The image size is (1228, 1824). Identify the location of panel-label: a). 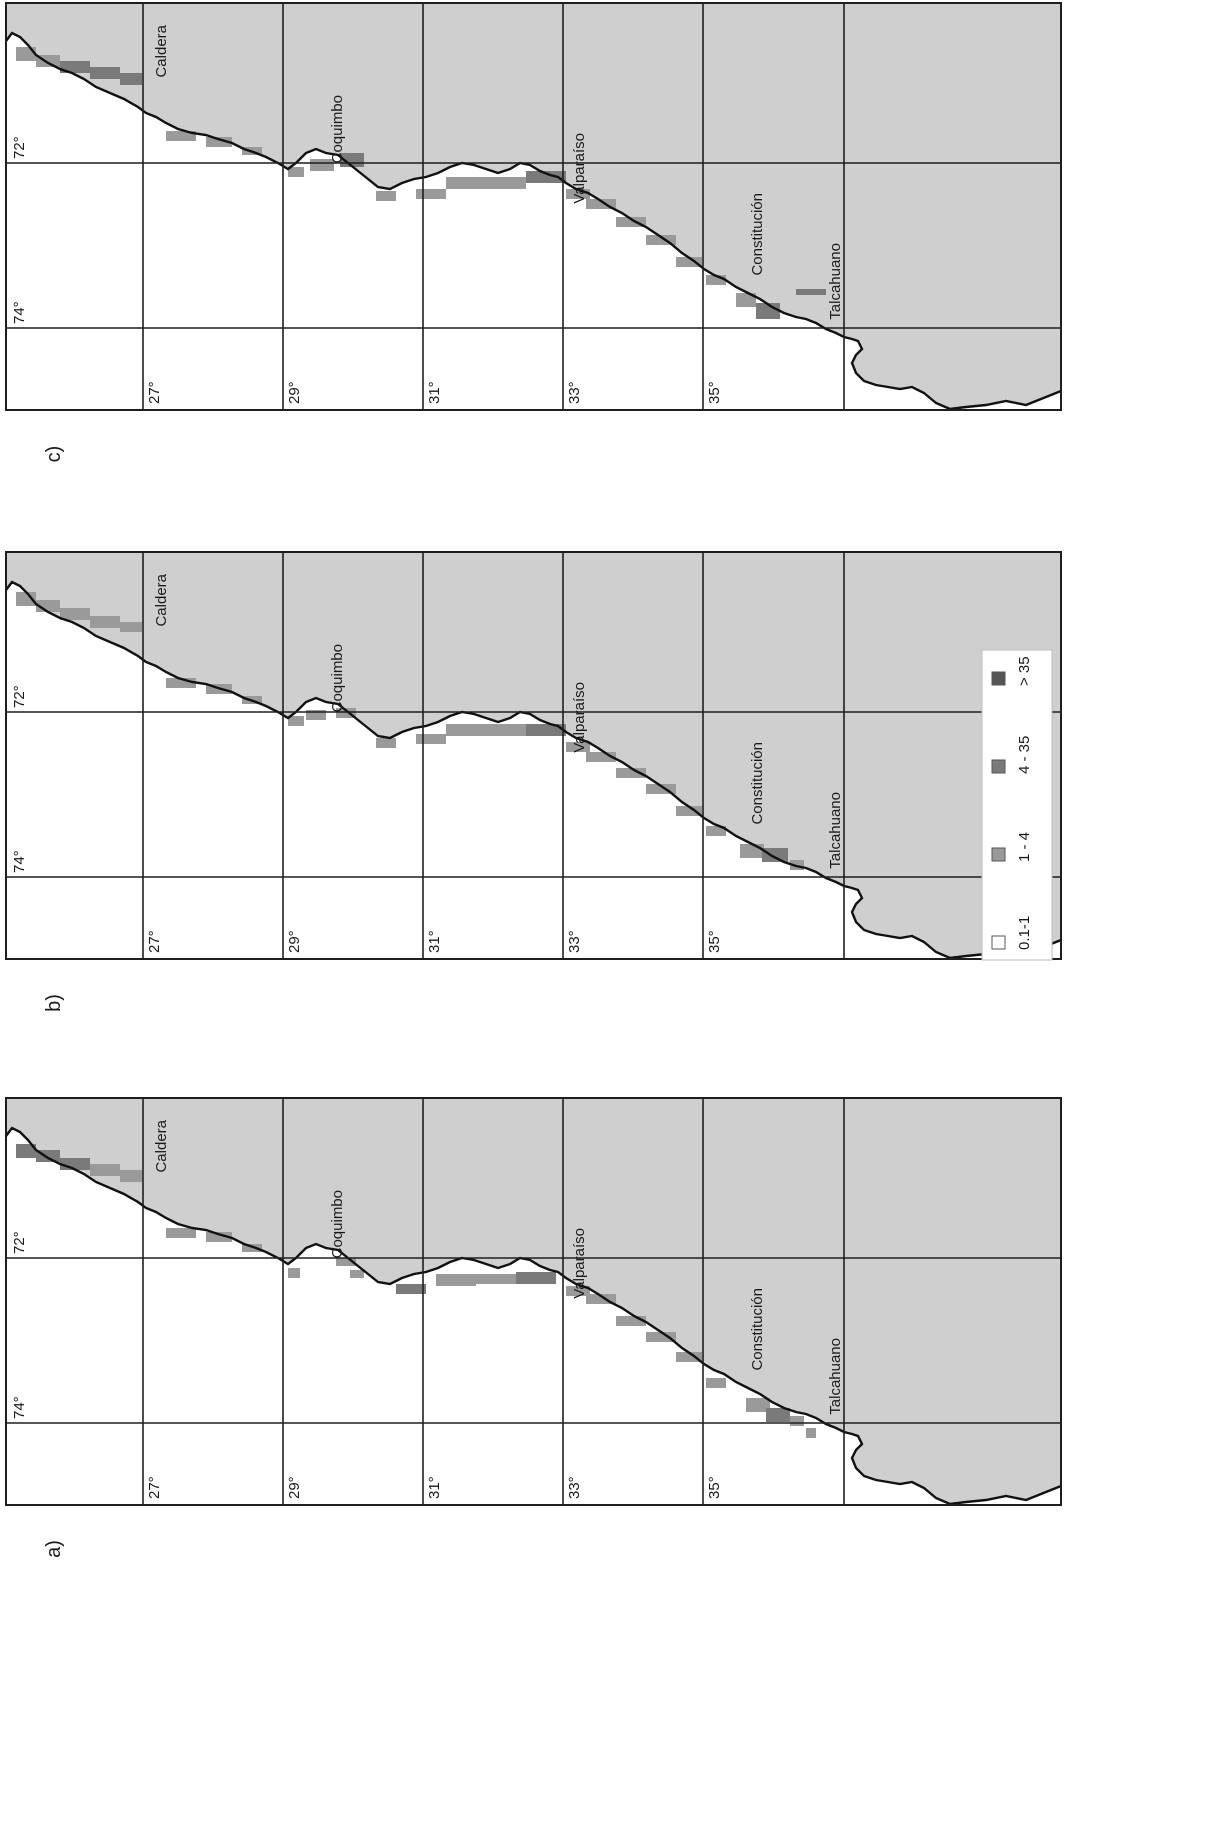
(54, 1549).